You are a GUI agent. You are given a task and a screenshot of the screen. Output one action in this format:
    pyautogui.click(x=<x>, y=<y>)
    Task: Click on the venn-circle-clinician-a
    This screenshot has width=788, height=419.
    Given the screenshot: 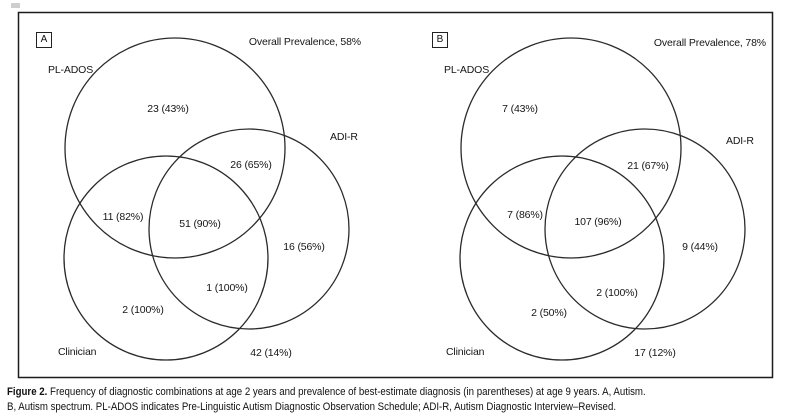 What is the action you would take?
    pyautogui.click(x=166, y=258)
    